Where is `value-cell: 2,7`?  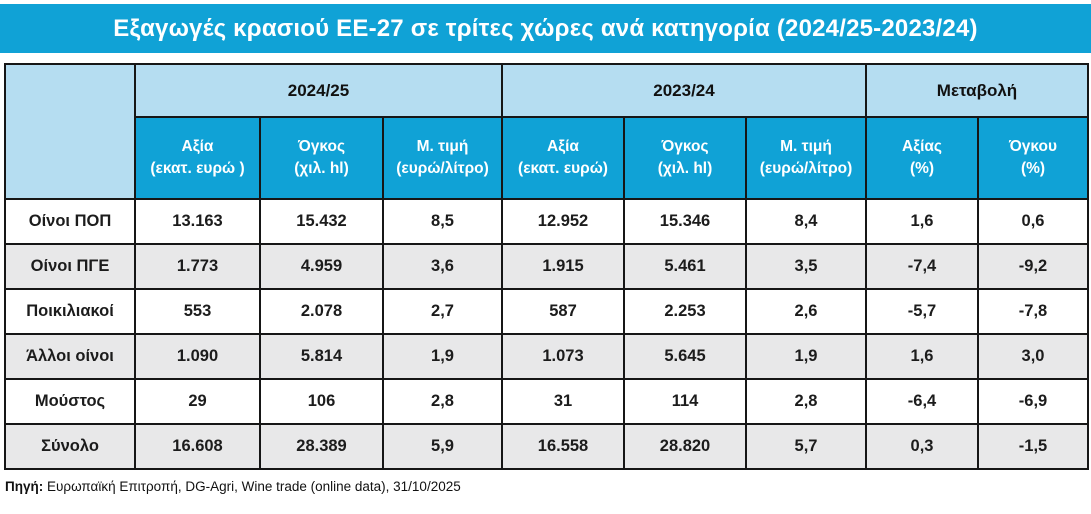
value-cell: 2,7 is located at coordinates (442, 311).